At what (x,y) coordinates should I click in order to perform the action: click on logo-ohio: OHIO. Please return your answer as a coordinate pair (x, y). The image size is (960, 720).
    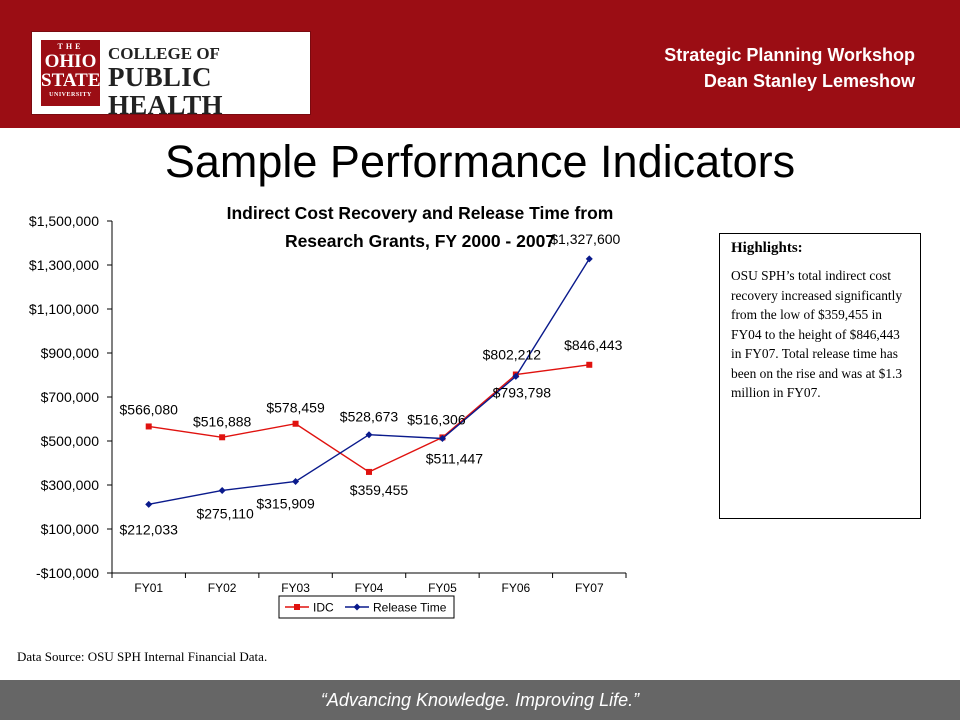
    Looking at the image, I should click on (70, 61).